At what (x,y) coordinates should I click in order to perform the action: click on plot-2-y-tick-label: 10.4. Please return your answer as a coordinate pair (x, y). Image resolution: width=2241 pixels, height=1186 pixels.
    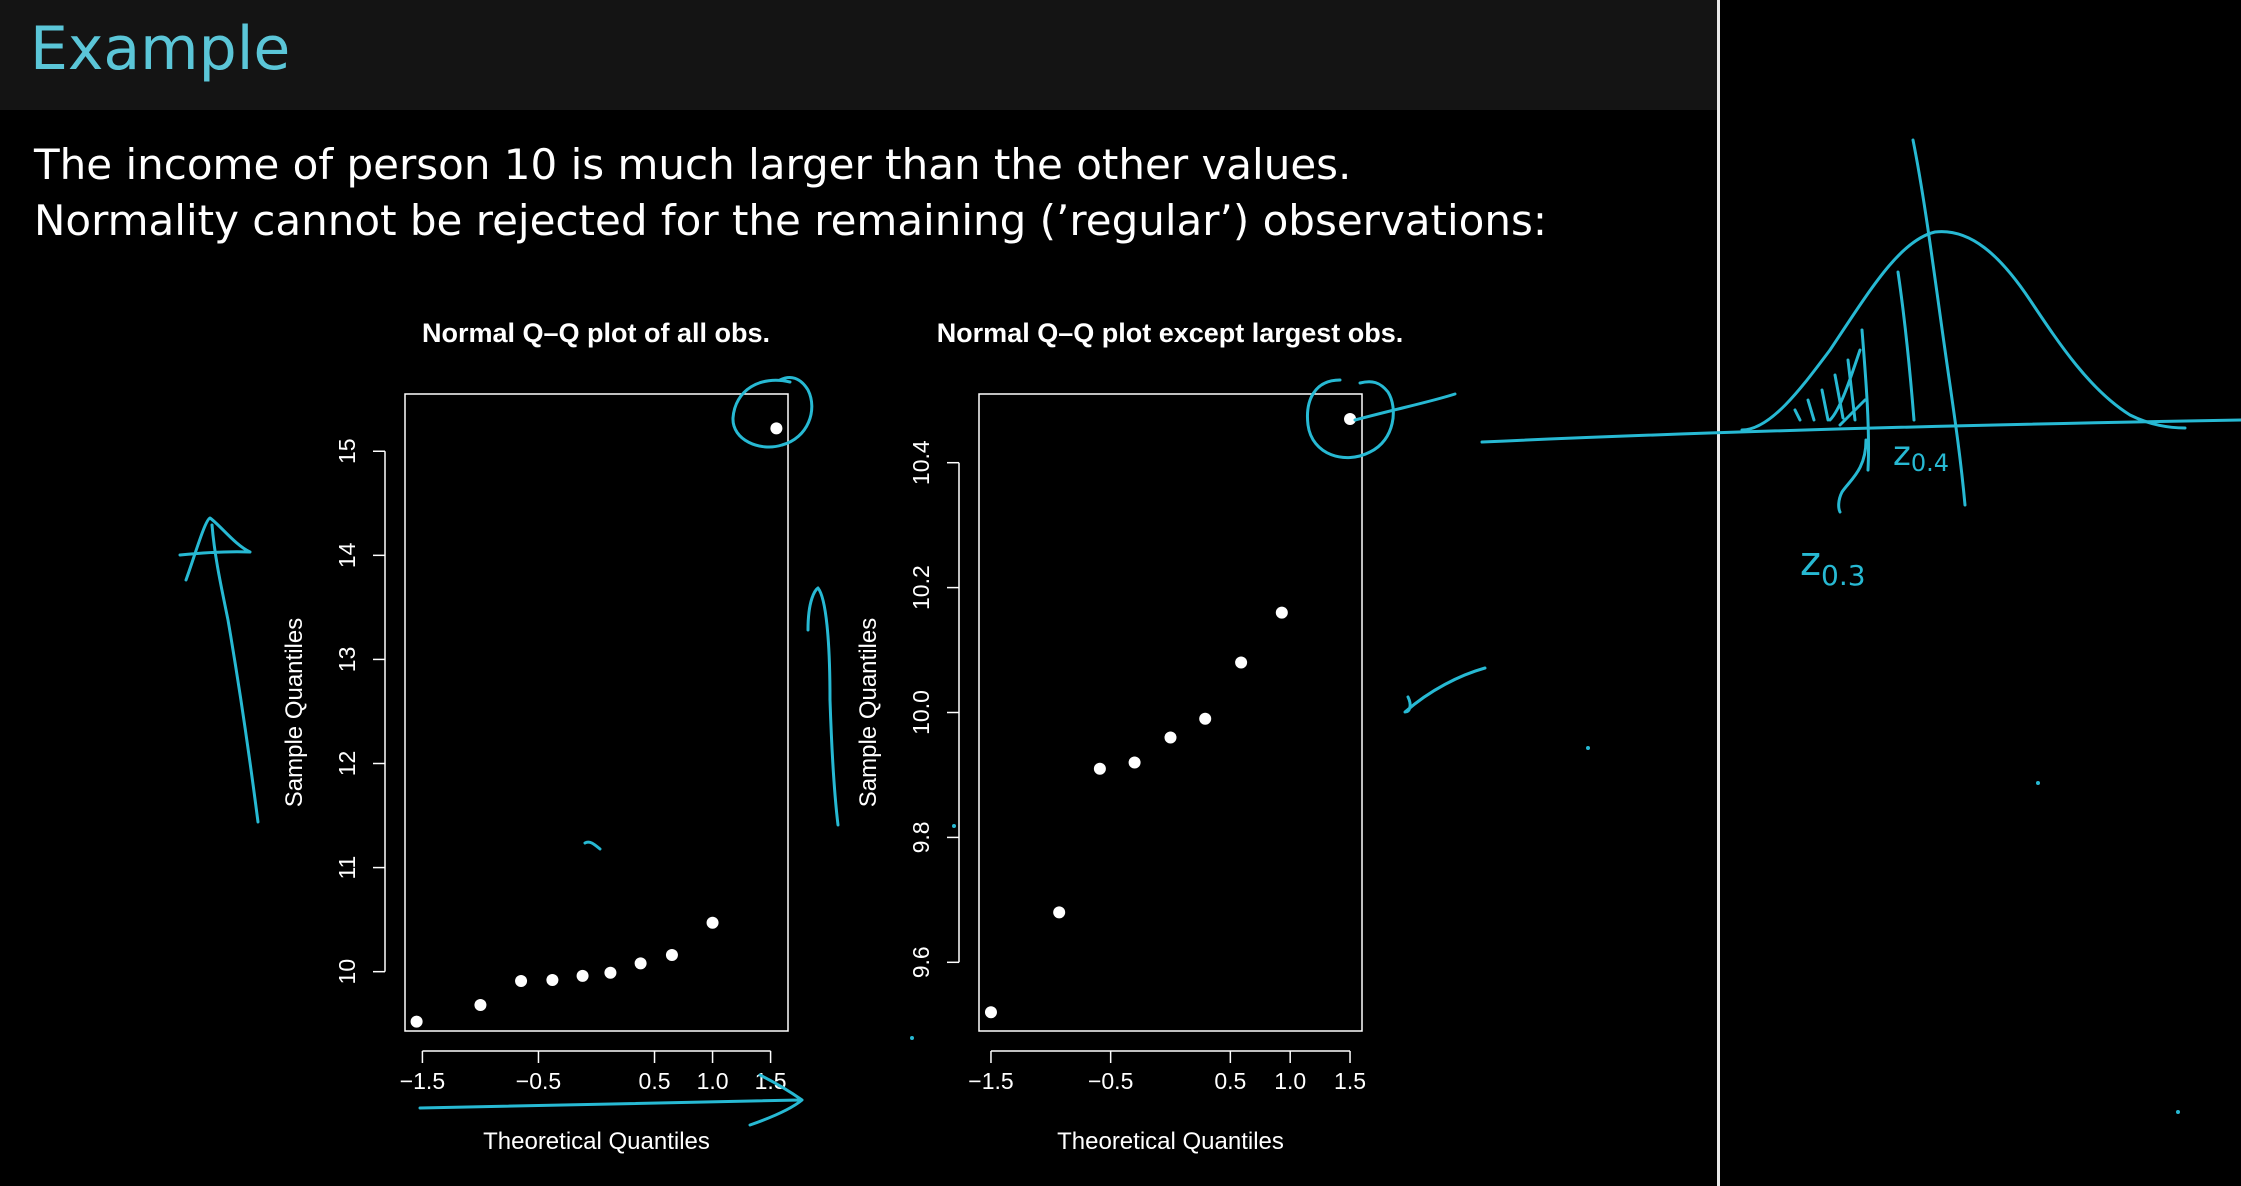
    Looking at the image, I should click on (921, 462).